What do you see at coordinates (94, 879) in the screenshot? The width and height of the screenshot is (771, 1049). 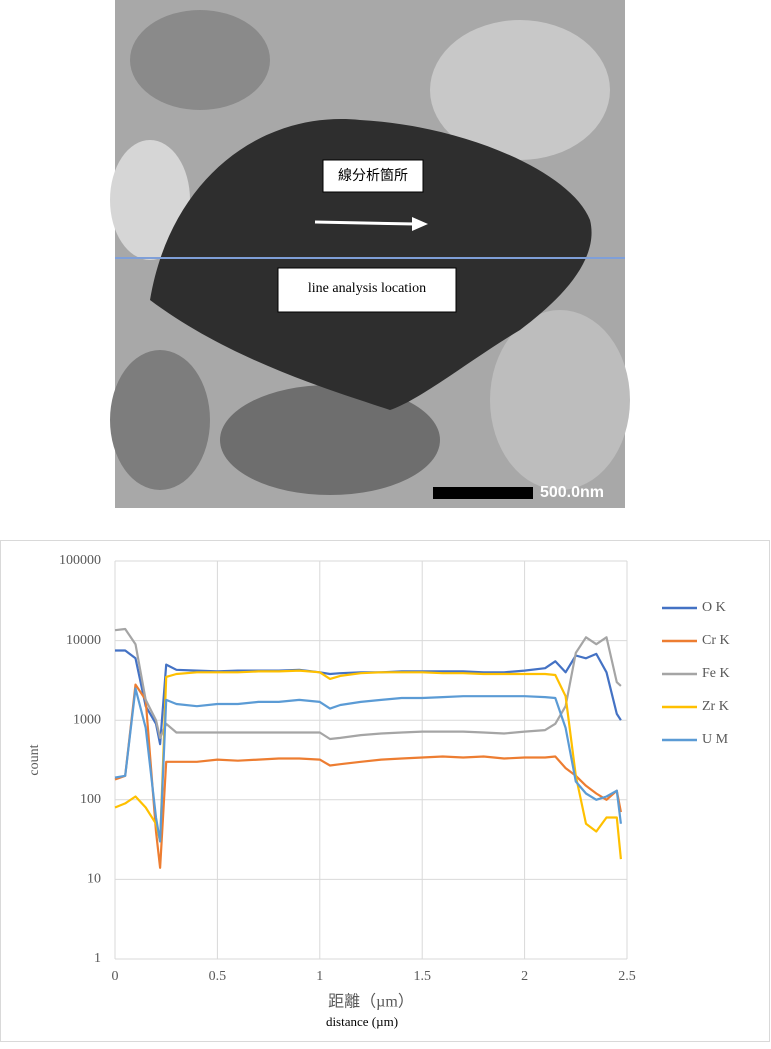 I see `y-tick-label: 10` at bounding box center [94, 879].